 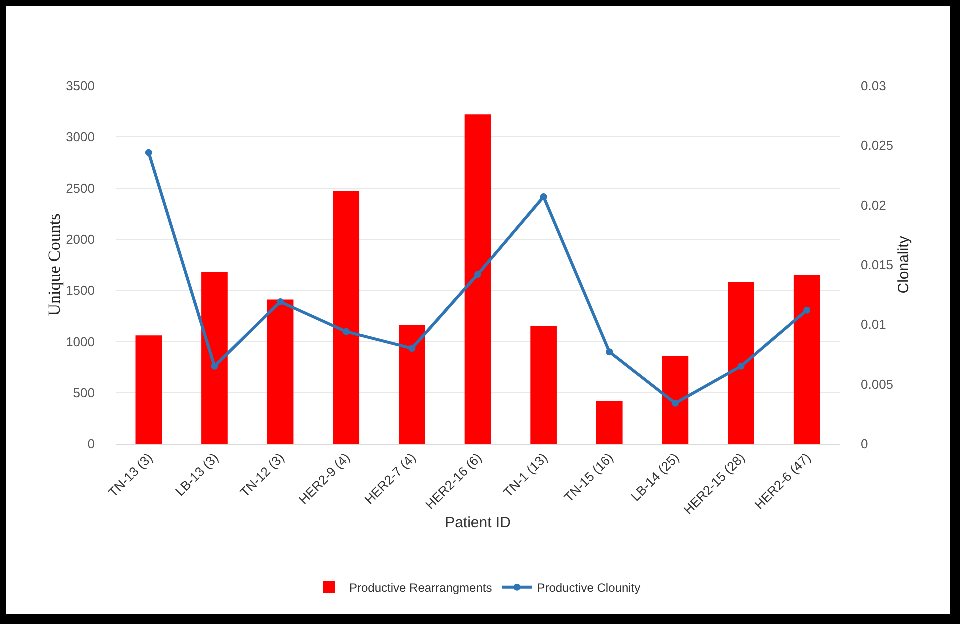 What do you see at coordinates (91, 444) in the screenshot?
I see `y-tick-label: 0` at bounding box center [91, 444].